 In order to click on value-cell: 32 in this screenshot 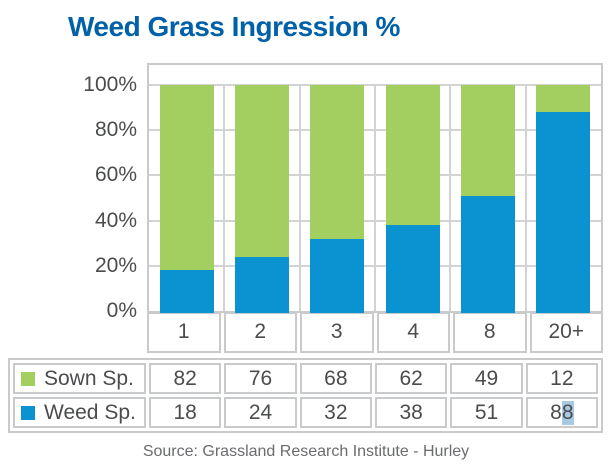, I will do `click(335, 412)`.